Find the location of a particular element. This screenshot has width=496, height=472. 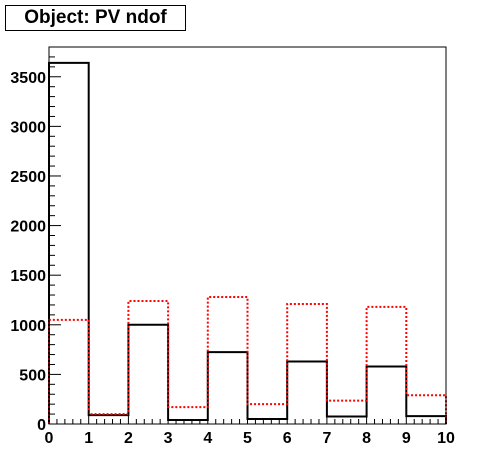

x-tick-label: 9 is located at coordinates (406, 438).